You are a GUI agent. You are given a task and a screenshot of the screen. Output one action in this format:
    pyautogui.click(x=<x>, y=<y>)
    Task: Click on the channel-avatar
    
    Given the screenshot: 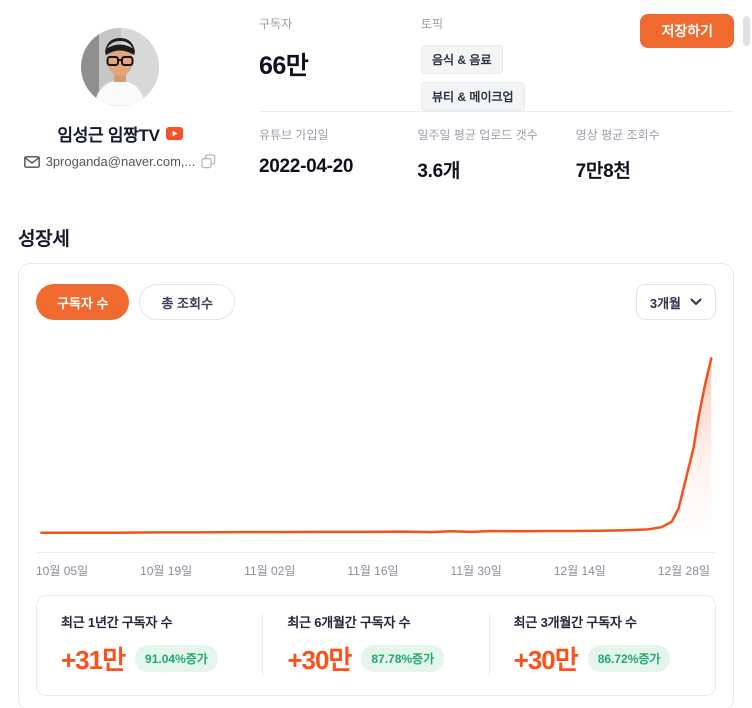 What is the action you would take?
    pyautogui.click(x=120, y=67)
    